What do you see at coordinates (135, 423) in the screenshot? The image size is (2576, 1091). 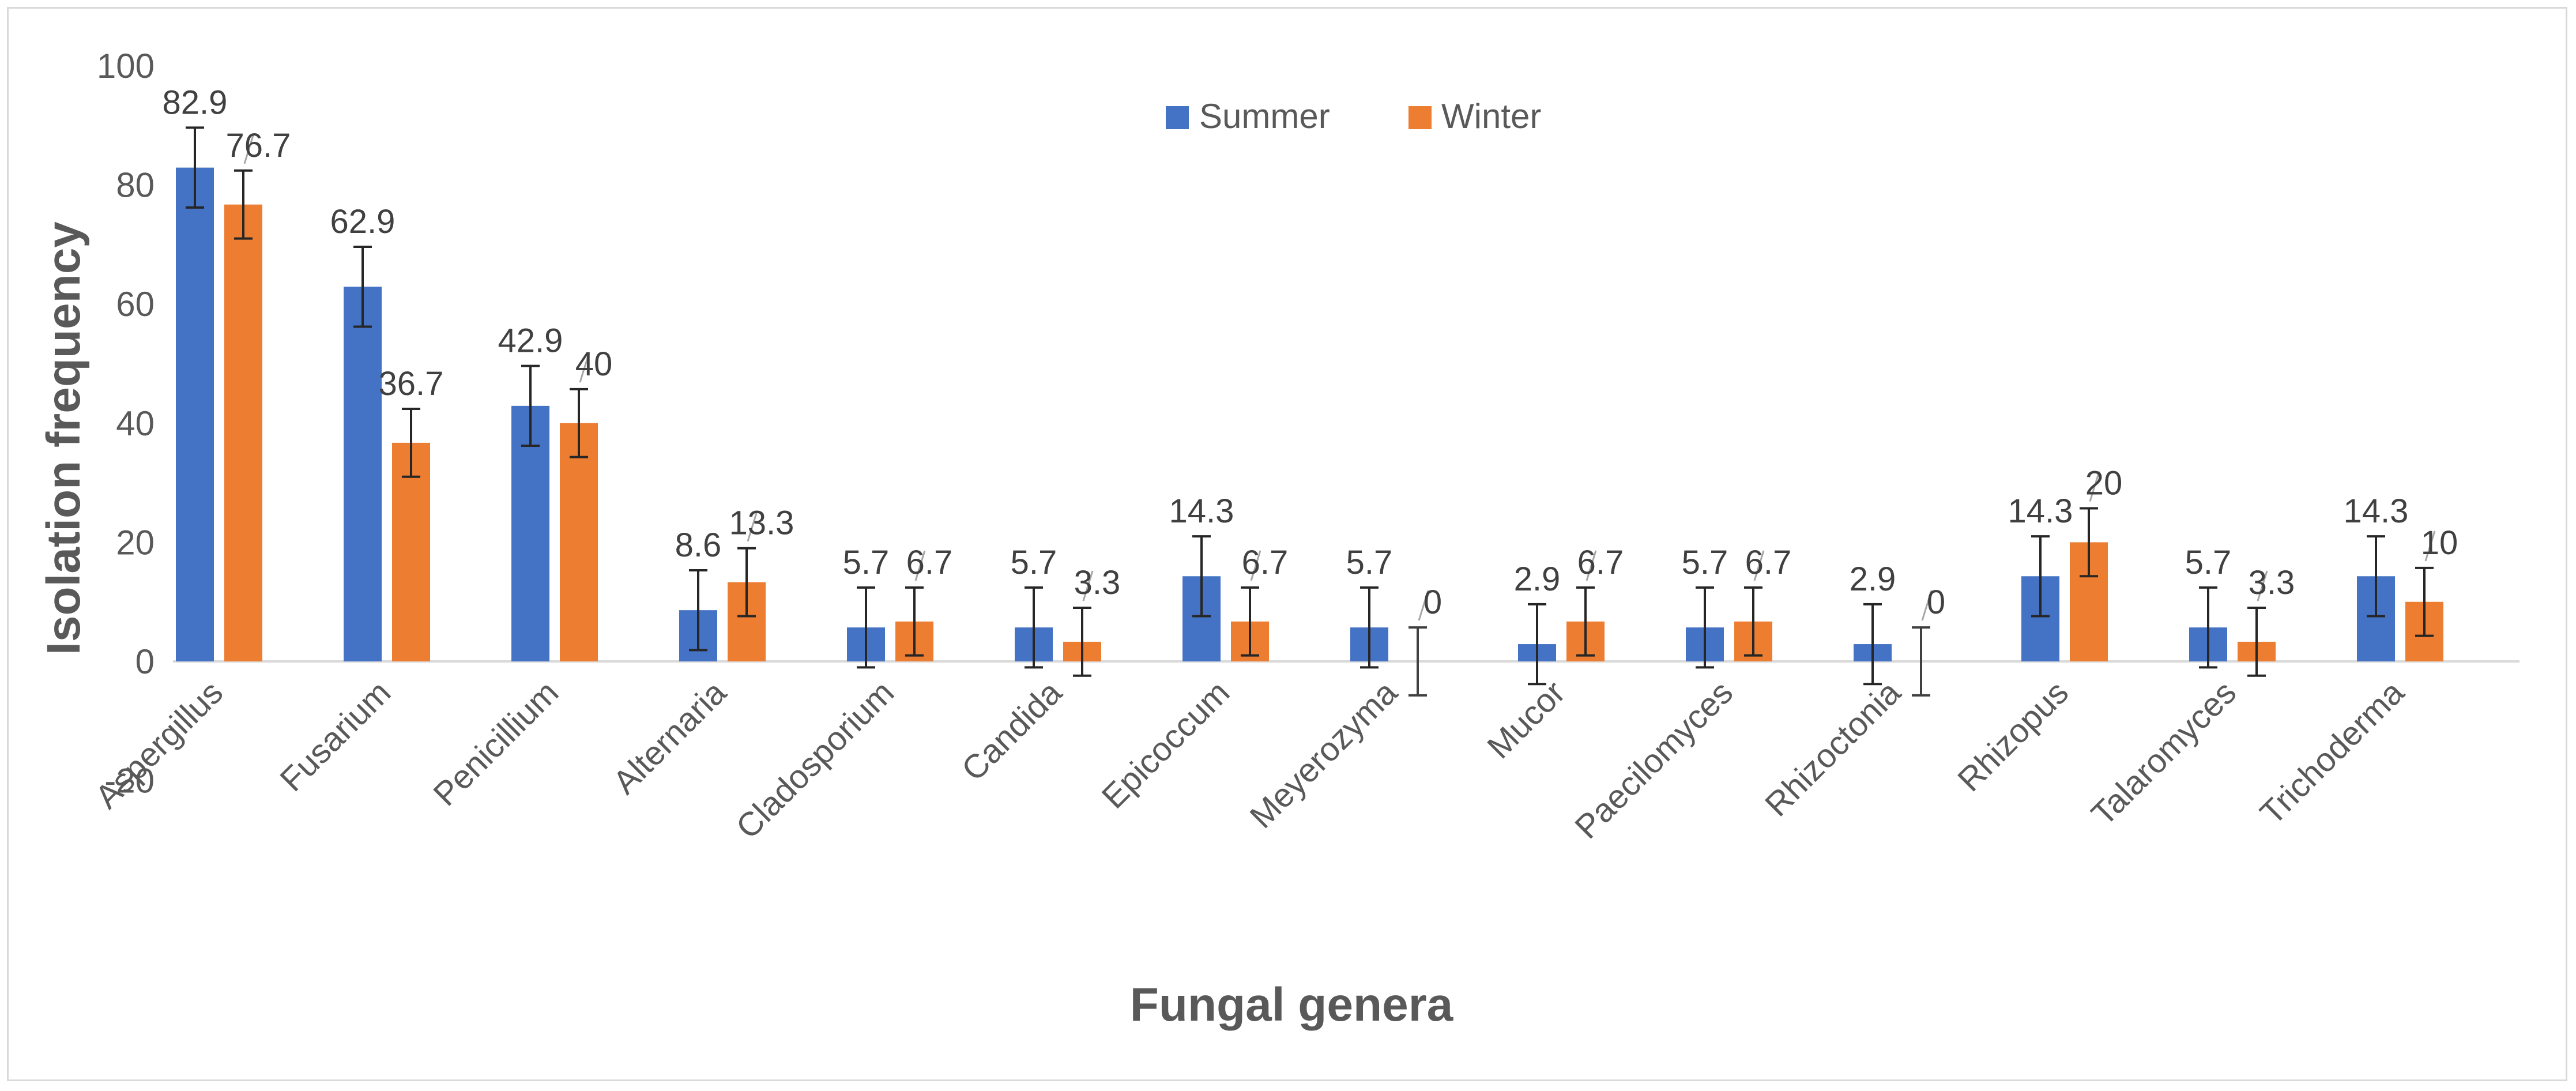 I see `y-tick-label: 40` at bounding box center [135, 423].